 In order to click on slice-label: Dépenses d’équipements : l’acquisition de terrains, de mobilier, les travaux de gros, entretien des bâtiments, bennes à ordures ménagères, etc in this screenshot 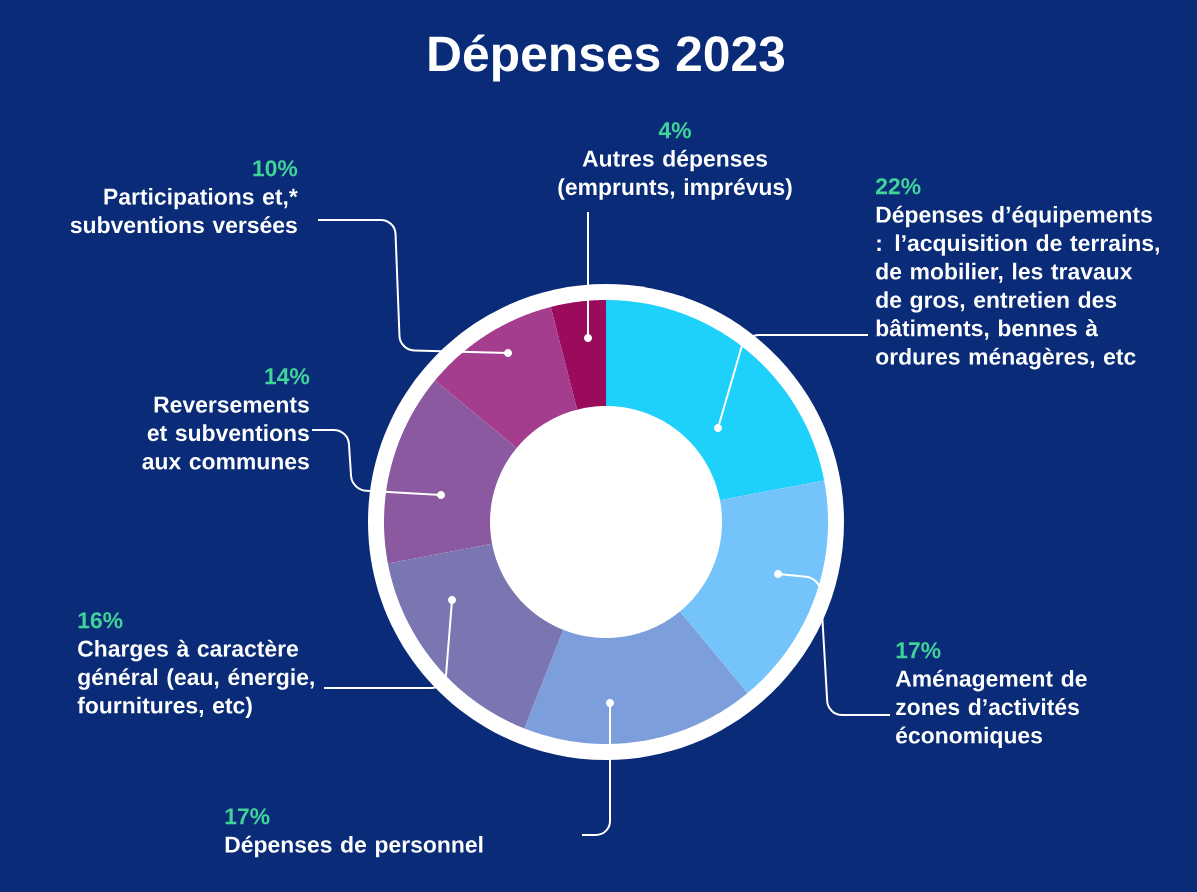, I will do `click(1017, 287)`.